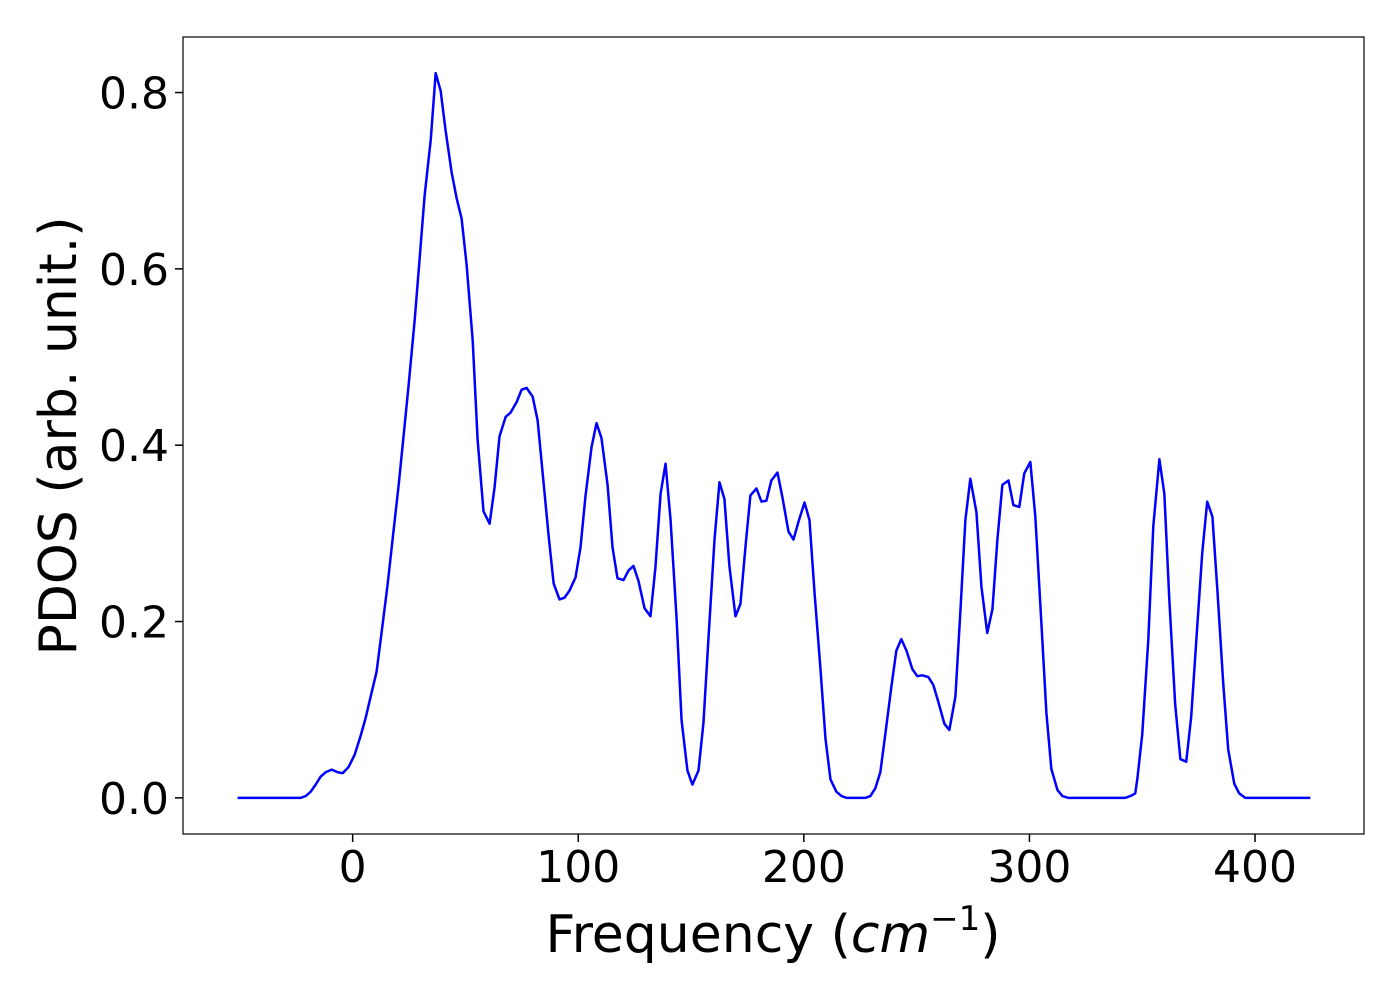  I want to click on x-label-part: cm, so click(890, 935).